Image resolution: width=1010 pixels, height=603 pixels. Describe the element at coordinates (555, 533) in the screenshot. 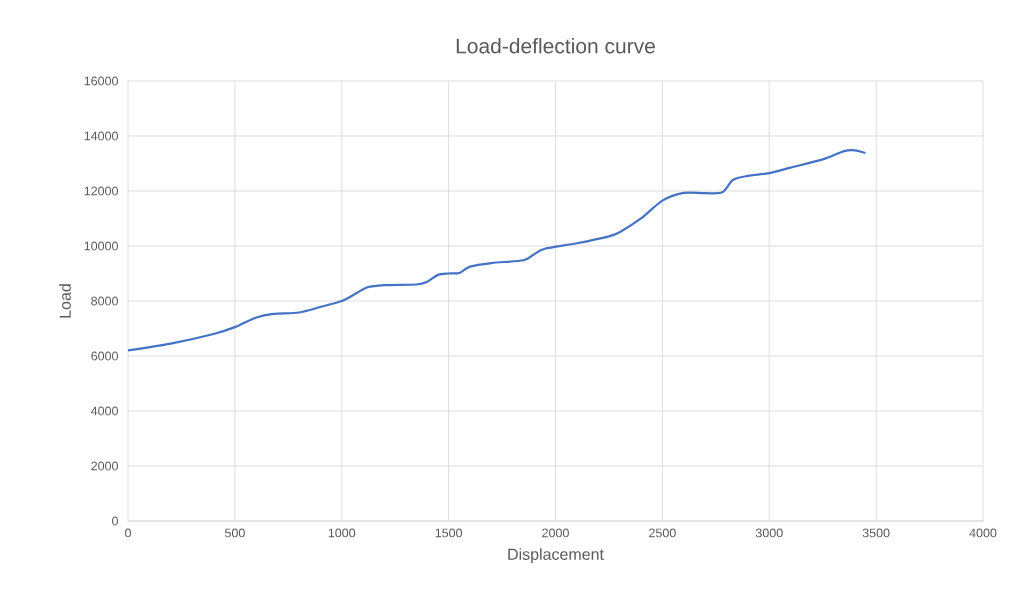

I see `x-tick-label: 2000` at that location.